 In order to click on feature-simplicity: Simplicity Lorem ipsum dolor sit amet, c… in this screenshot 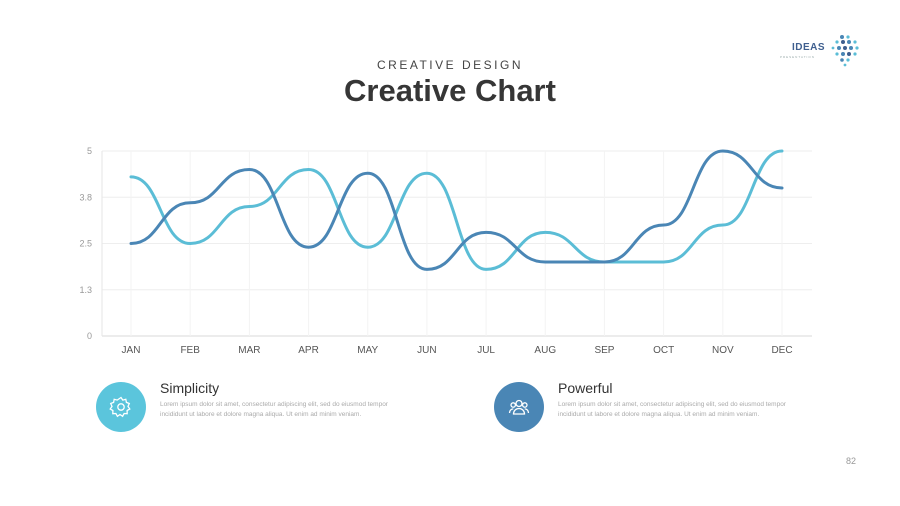, I will do `click(256, 408)`.